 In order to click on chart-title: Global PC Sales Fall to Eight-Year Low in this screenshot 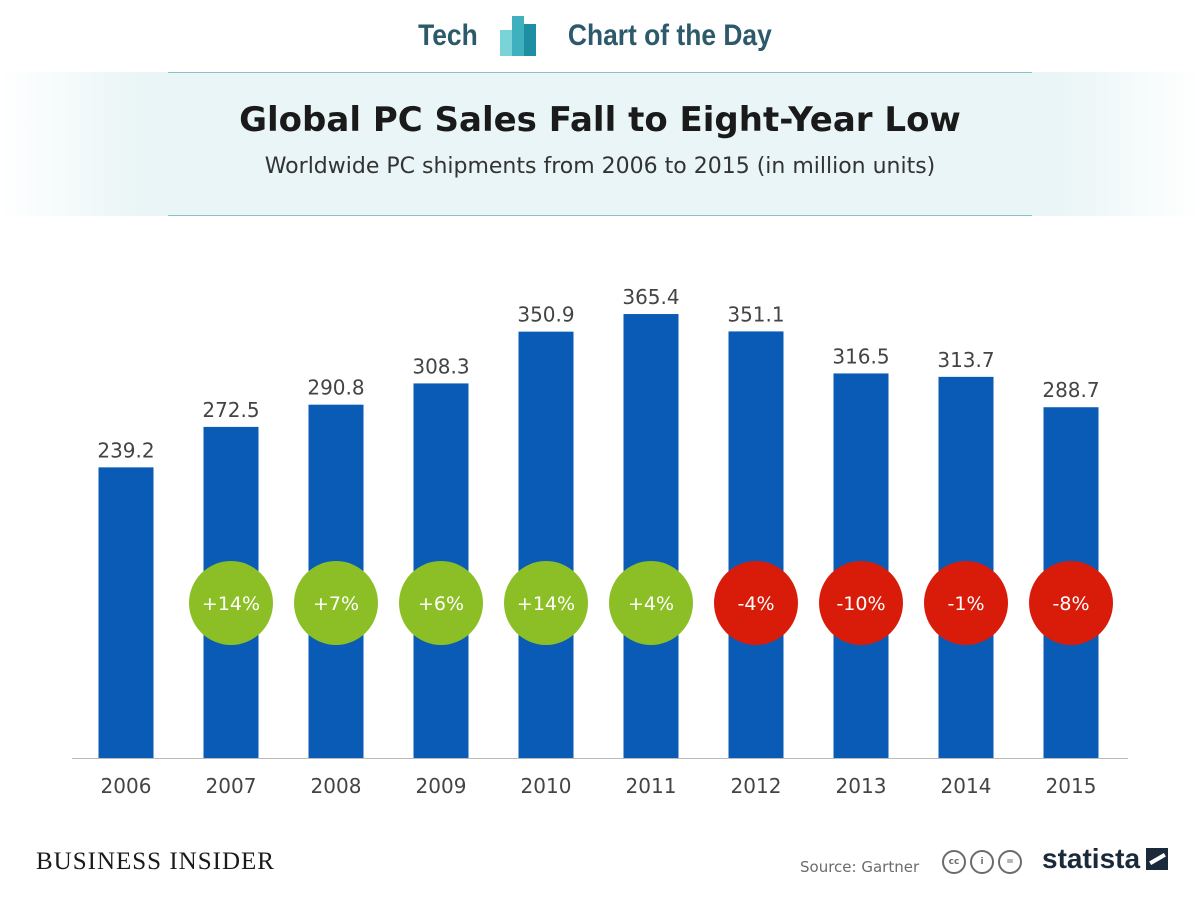, I will do `click(600, 120)`.